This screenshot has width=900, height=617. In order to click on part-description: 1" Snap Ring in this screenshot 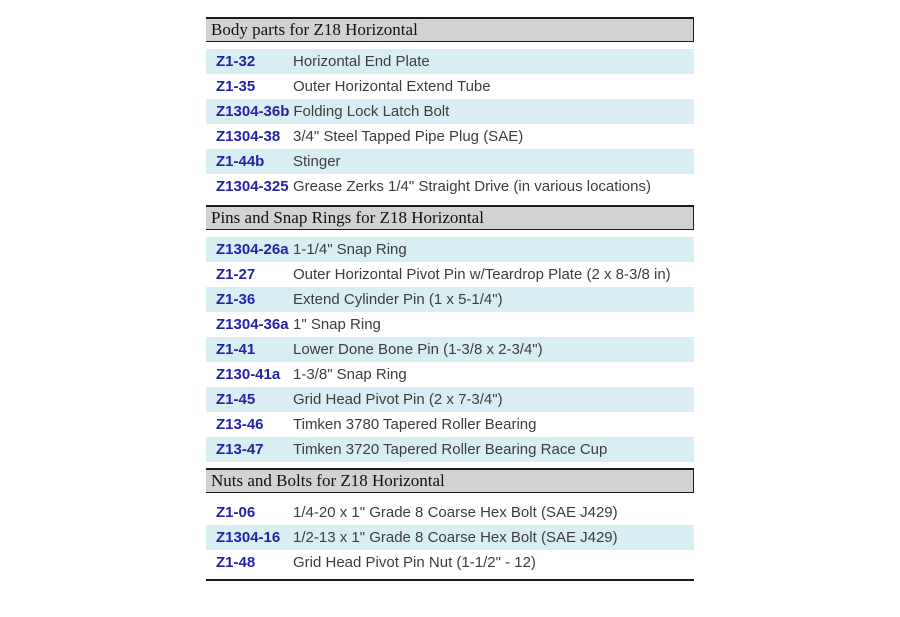, I will do `click(337, 324)`.